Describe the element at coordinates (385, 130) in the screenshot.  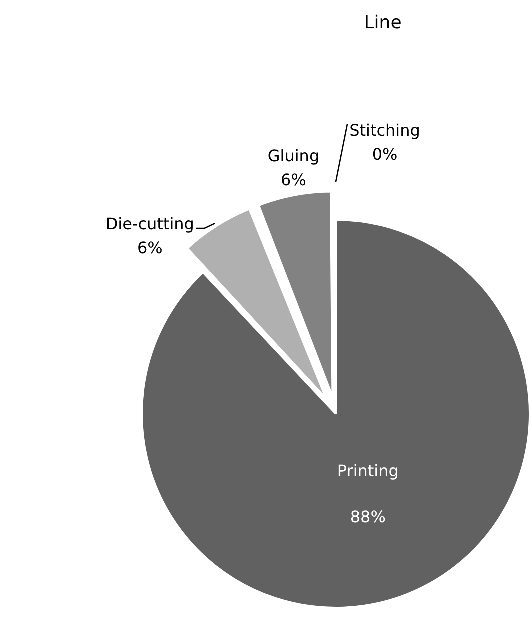
I see `category-label: Stitching` at that location.